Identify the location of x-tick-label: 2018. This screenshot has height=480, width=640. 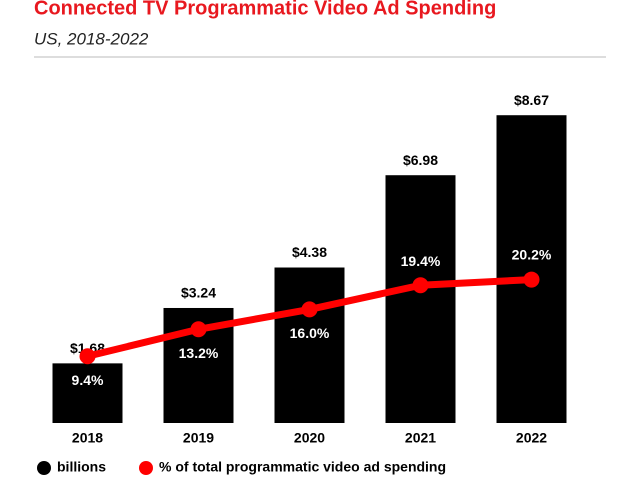
(87, 438).